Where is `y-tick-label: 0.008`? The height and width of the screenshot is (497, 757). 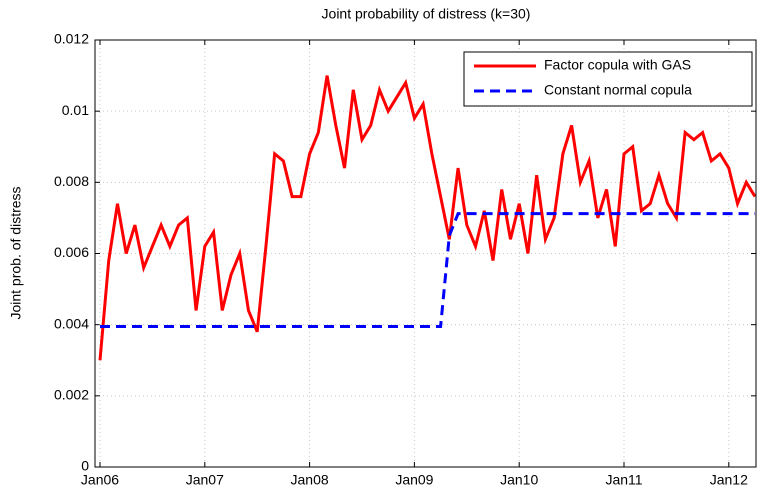 y-tick-label: 0.008 is located at coordinates (71, 181).